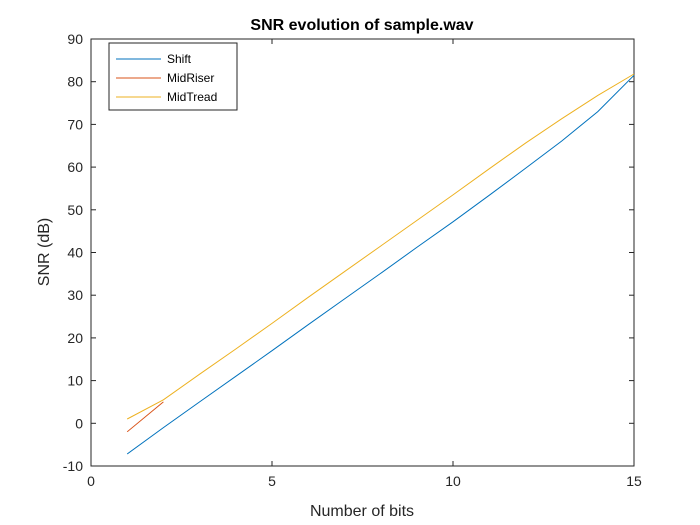 The width and height of the screenshot is (700, 525). Describe the element at coordinates (79, 423) in the screenshot. I see `y-tick-label: 0` at that location.